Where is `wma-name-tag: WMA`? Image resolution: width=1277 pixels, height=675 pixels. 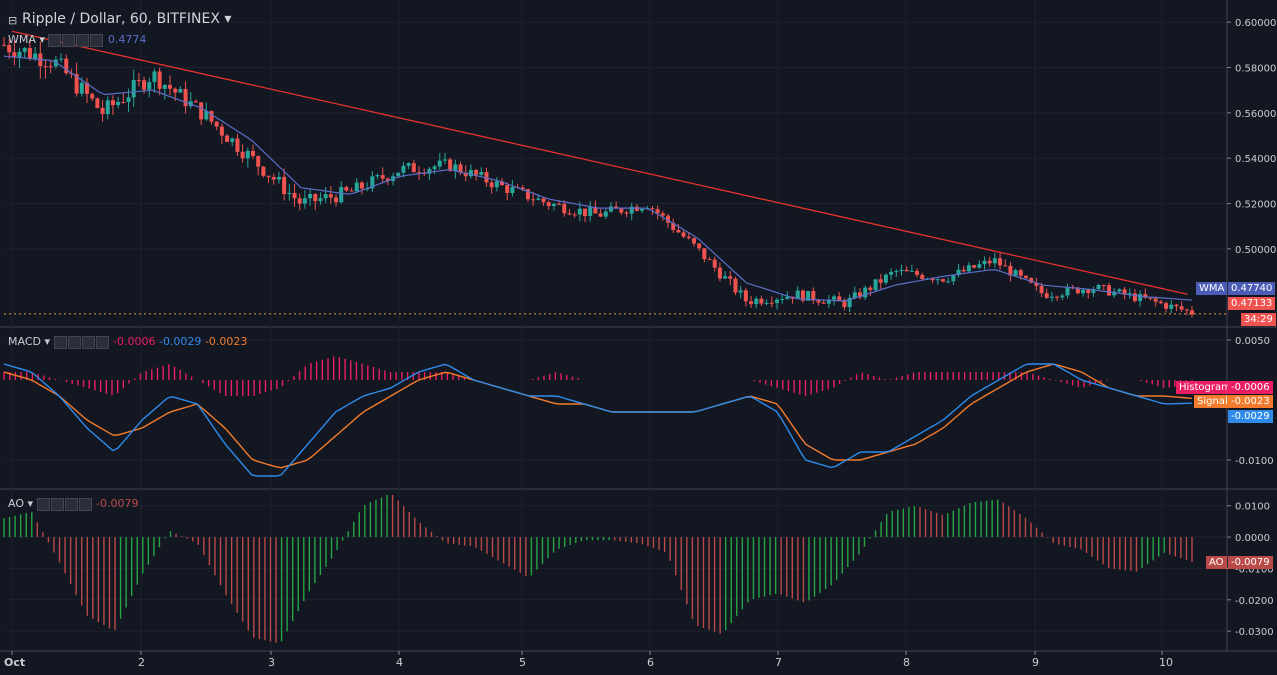
wma-name-tag: WMA is located at coordinates (1212, 288).